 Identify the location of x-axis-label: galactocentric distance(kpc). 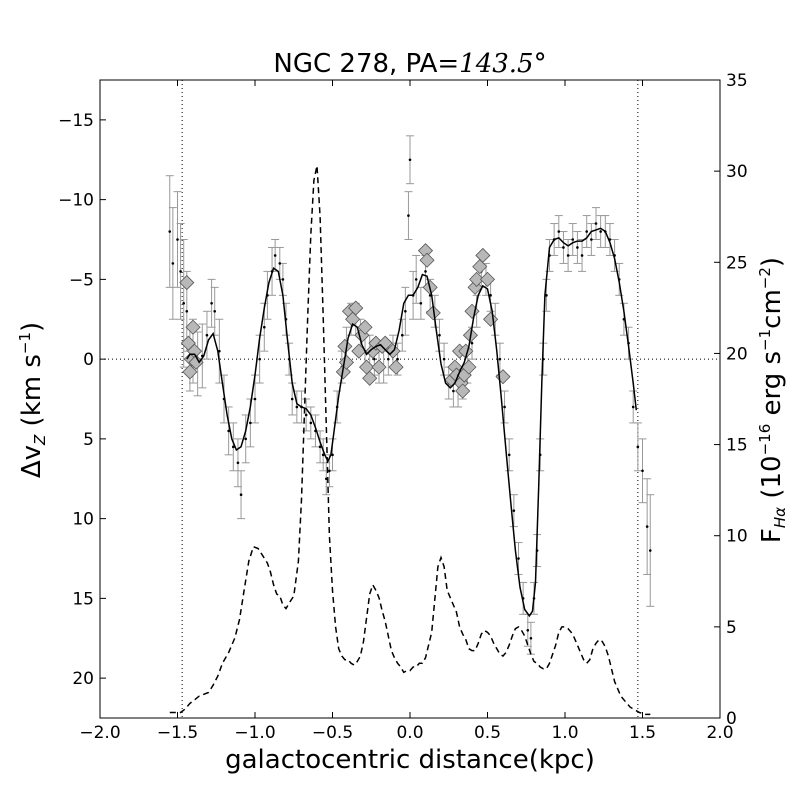
(410, 760).